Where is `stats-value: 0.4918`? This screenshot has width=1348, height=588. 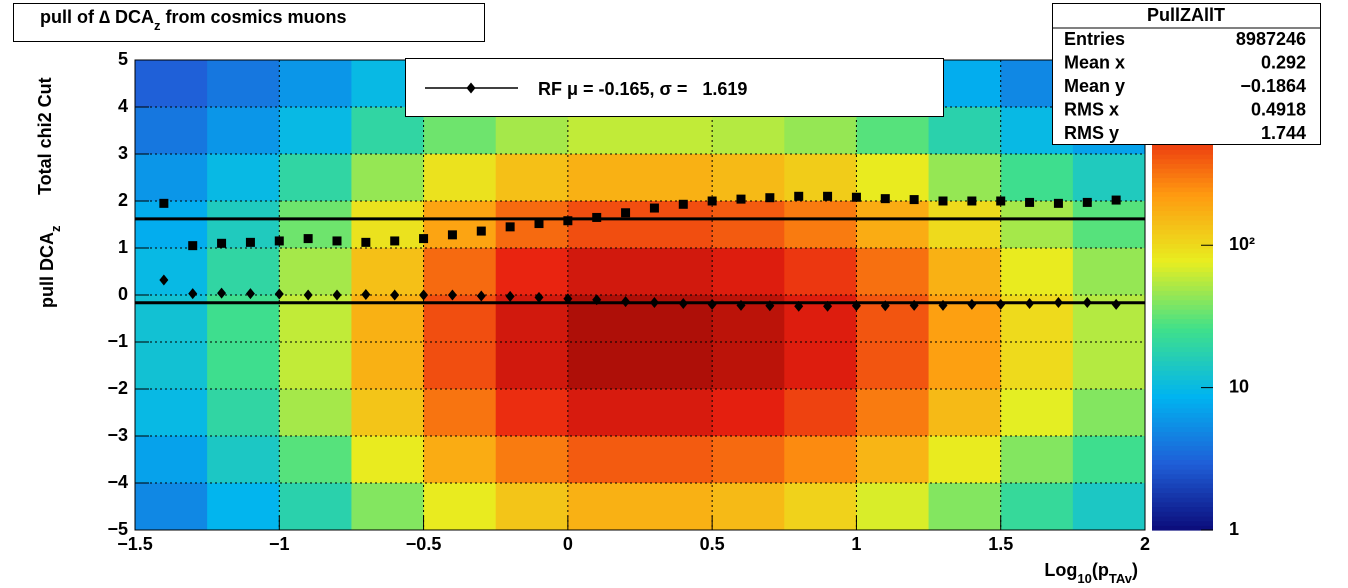
stats-value: 0.4918 is located at coordinates (1278, 109).